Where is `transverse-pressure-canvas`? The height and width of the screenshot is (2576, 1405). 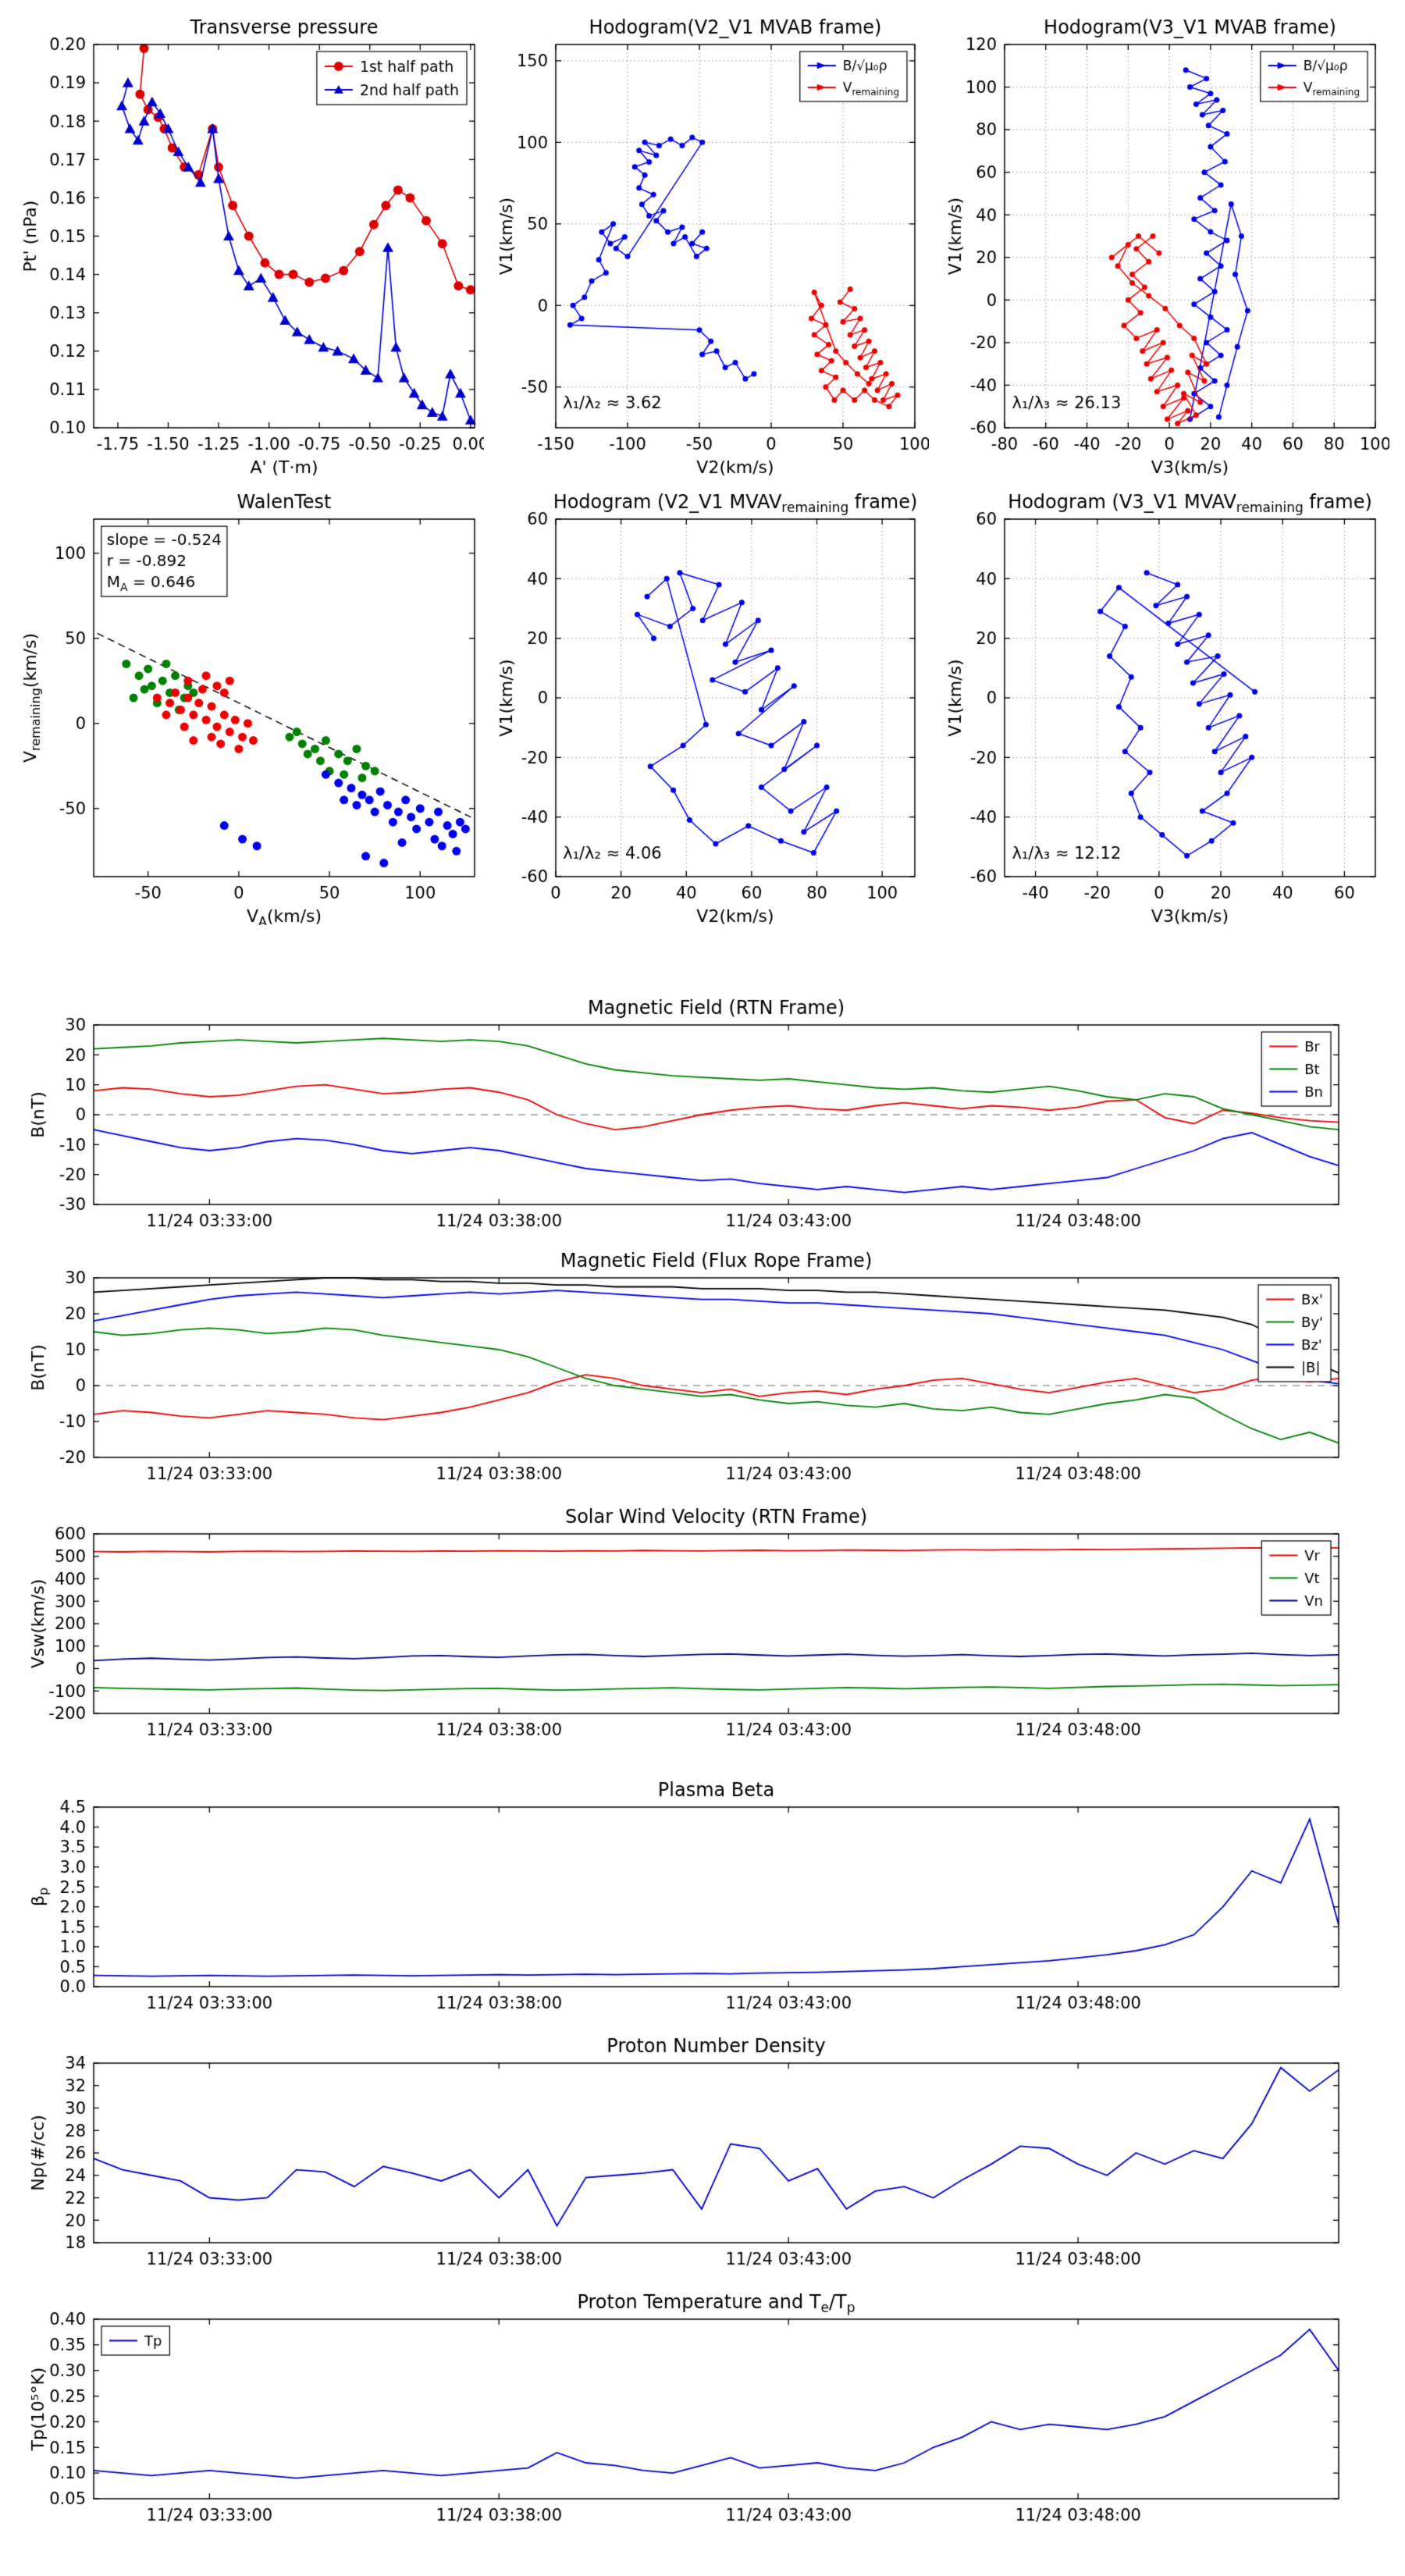 transverse-pressure-canvas is located at coordinates (250, 244).